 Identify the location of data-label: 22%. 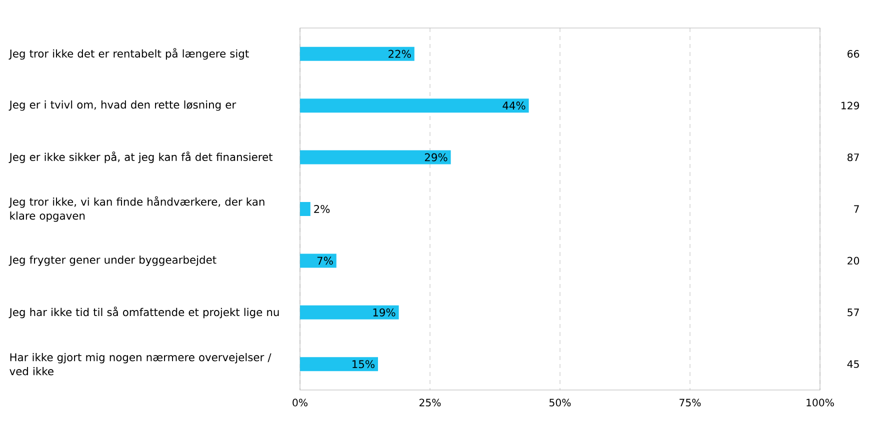
(399, 54).